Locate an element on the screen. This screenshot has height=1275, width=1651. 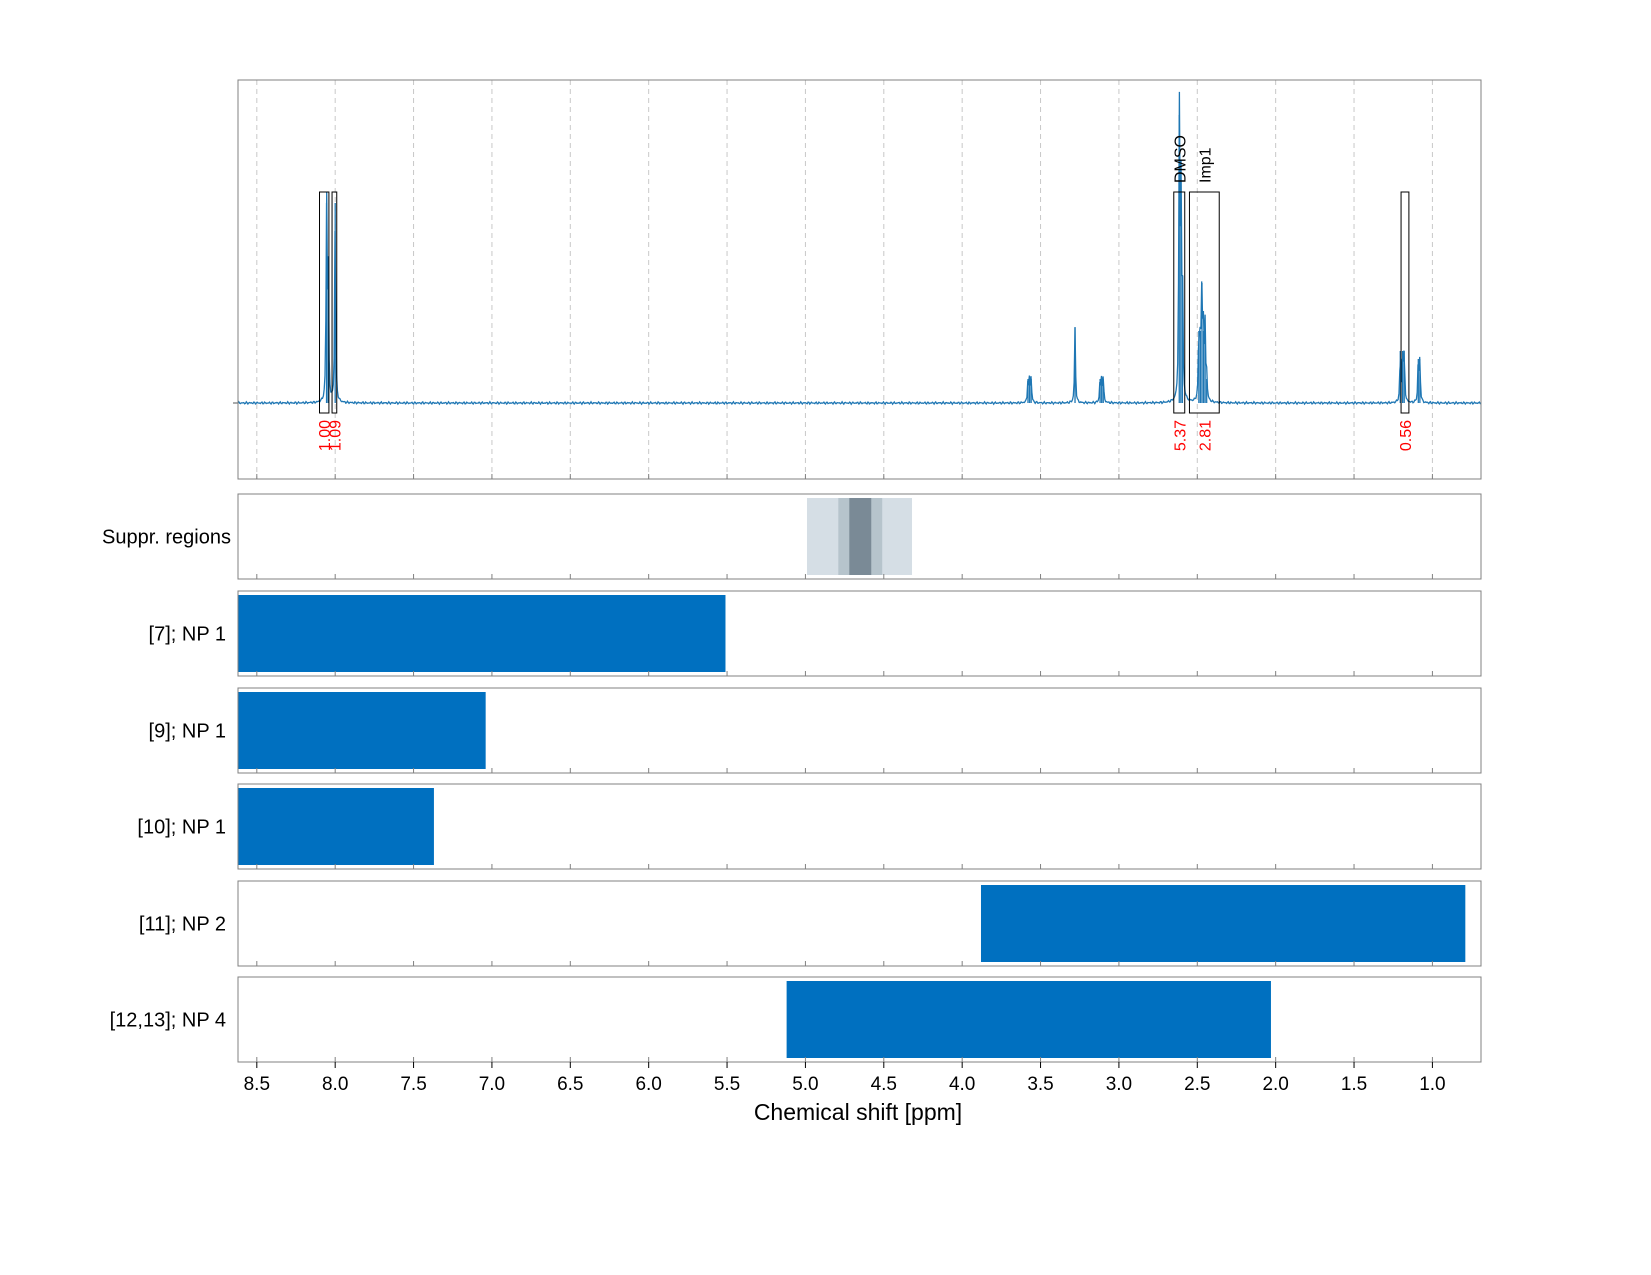
spectrum-ticks is located at coordinates (844, 476).